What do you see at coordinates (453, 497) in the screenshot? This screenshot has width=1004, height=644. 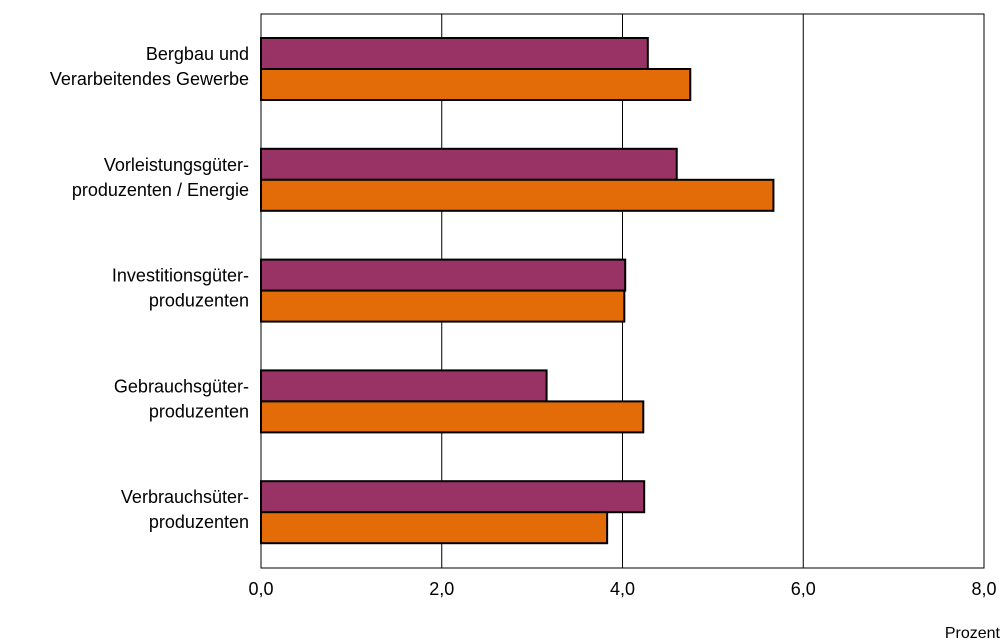 I see `bar-s1-c5` at bounding box center [453, 497].